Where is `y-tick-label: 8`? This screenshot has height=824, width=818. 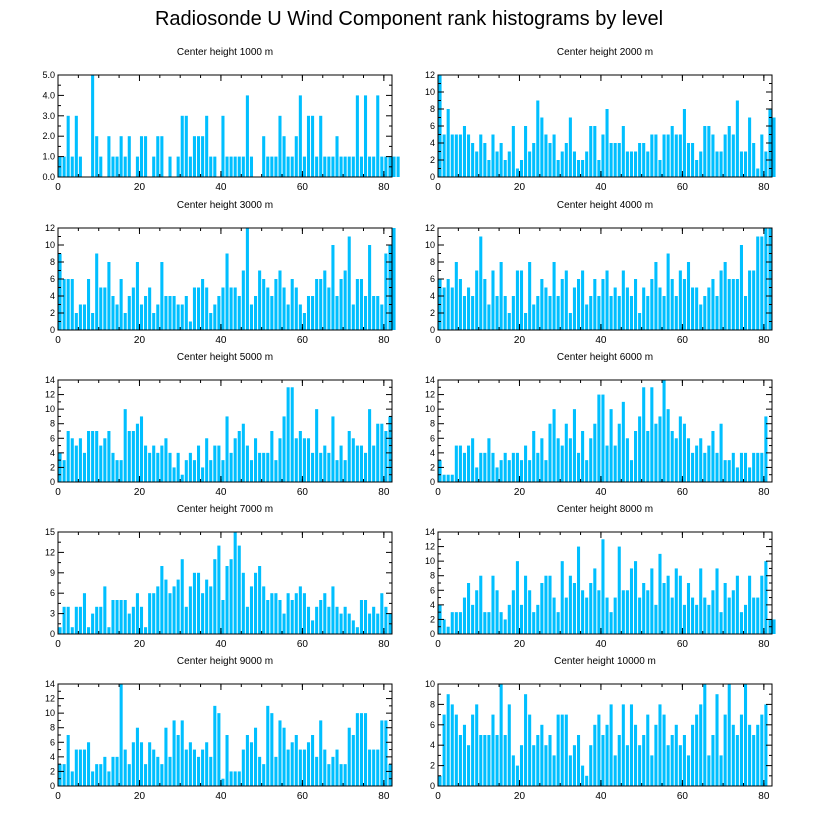 y-tick-label: 8 is located at coordinates (432, 576).